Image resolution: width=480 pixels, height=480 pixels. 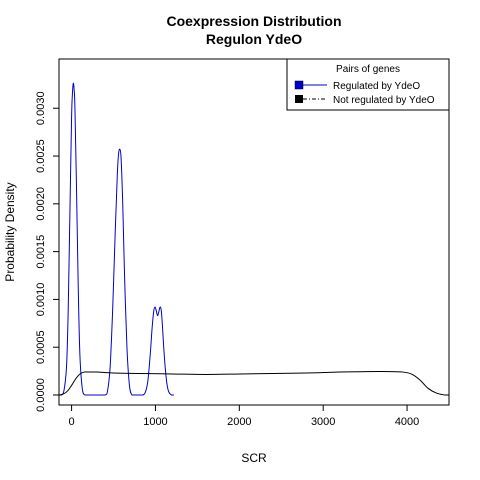 What do you see at coordinates (41, 252) in the screenshot?
I see `y-tick-label: 0.0015` at bounding box center [41, 252].